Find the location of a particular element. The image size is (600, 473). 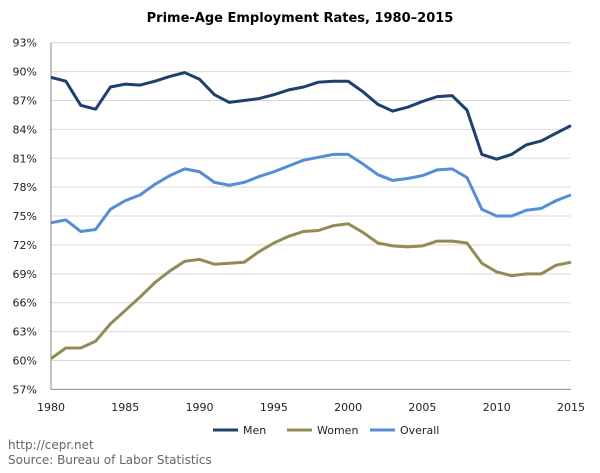

y-tick-label: 93% is located at coordinates (25, 43).